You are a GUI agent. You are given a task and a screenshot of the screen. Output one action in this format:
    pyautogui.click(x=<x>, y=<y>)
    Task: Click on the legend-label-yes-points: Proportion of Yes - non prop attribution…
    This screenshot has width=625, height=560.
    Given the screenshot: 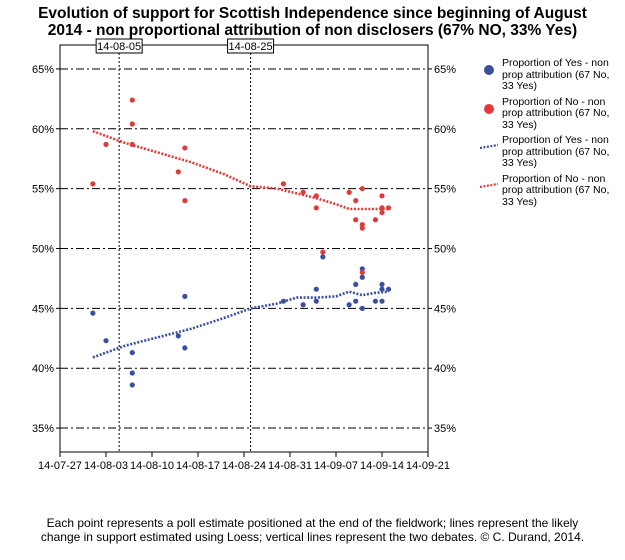 What is the action you would take?
    pyautogui.click(x=556, y=74)
    